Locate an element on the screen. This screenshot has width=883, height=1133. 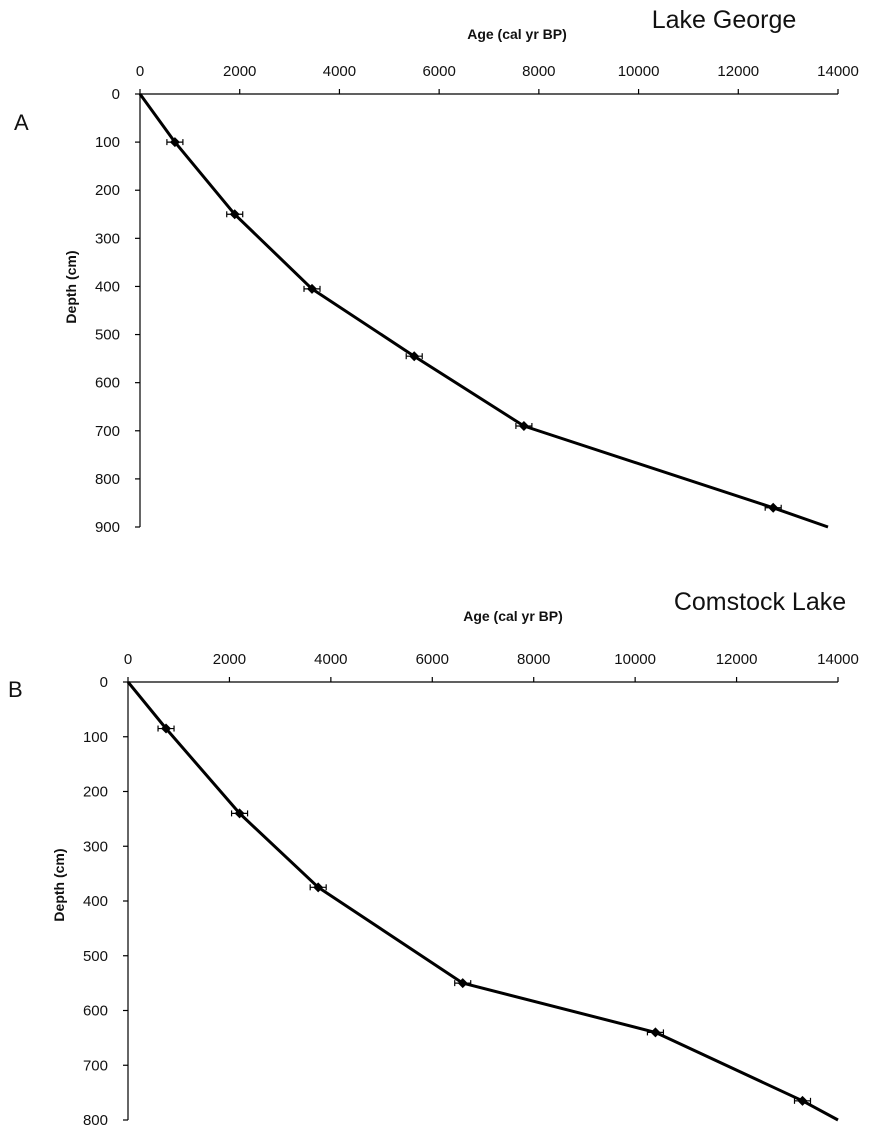
chart-title: Comstock Lake is located at coordinates (760, 602).